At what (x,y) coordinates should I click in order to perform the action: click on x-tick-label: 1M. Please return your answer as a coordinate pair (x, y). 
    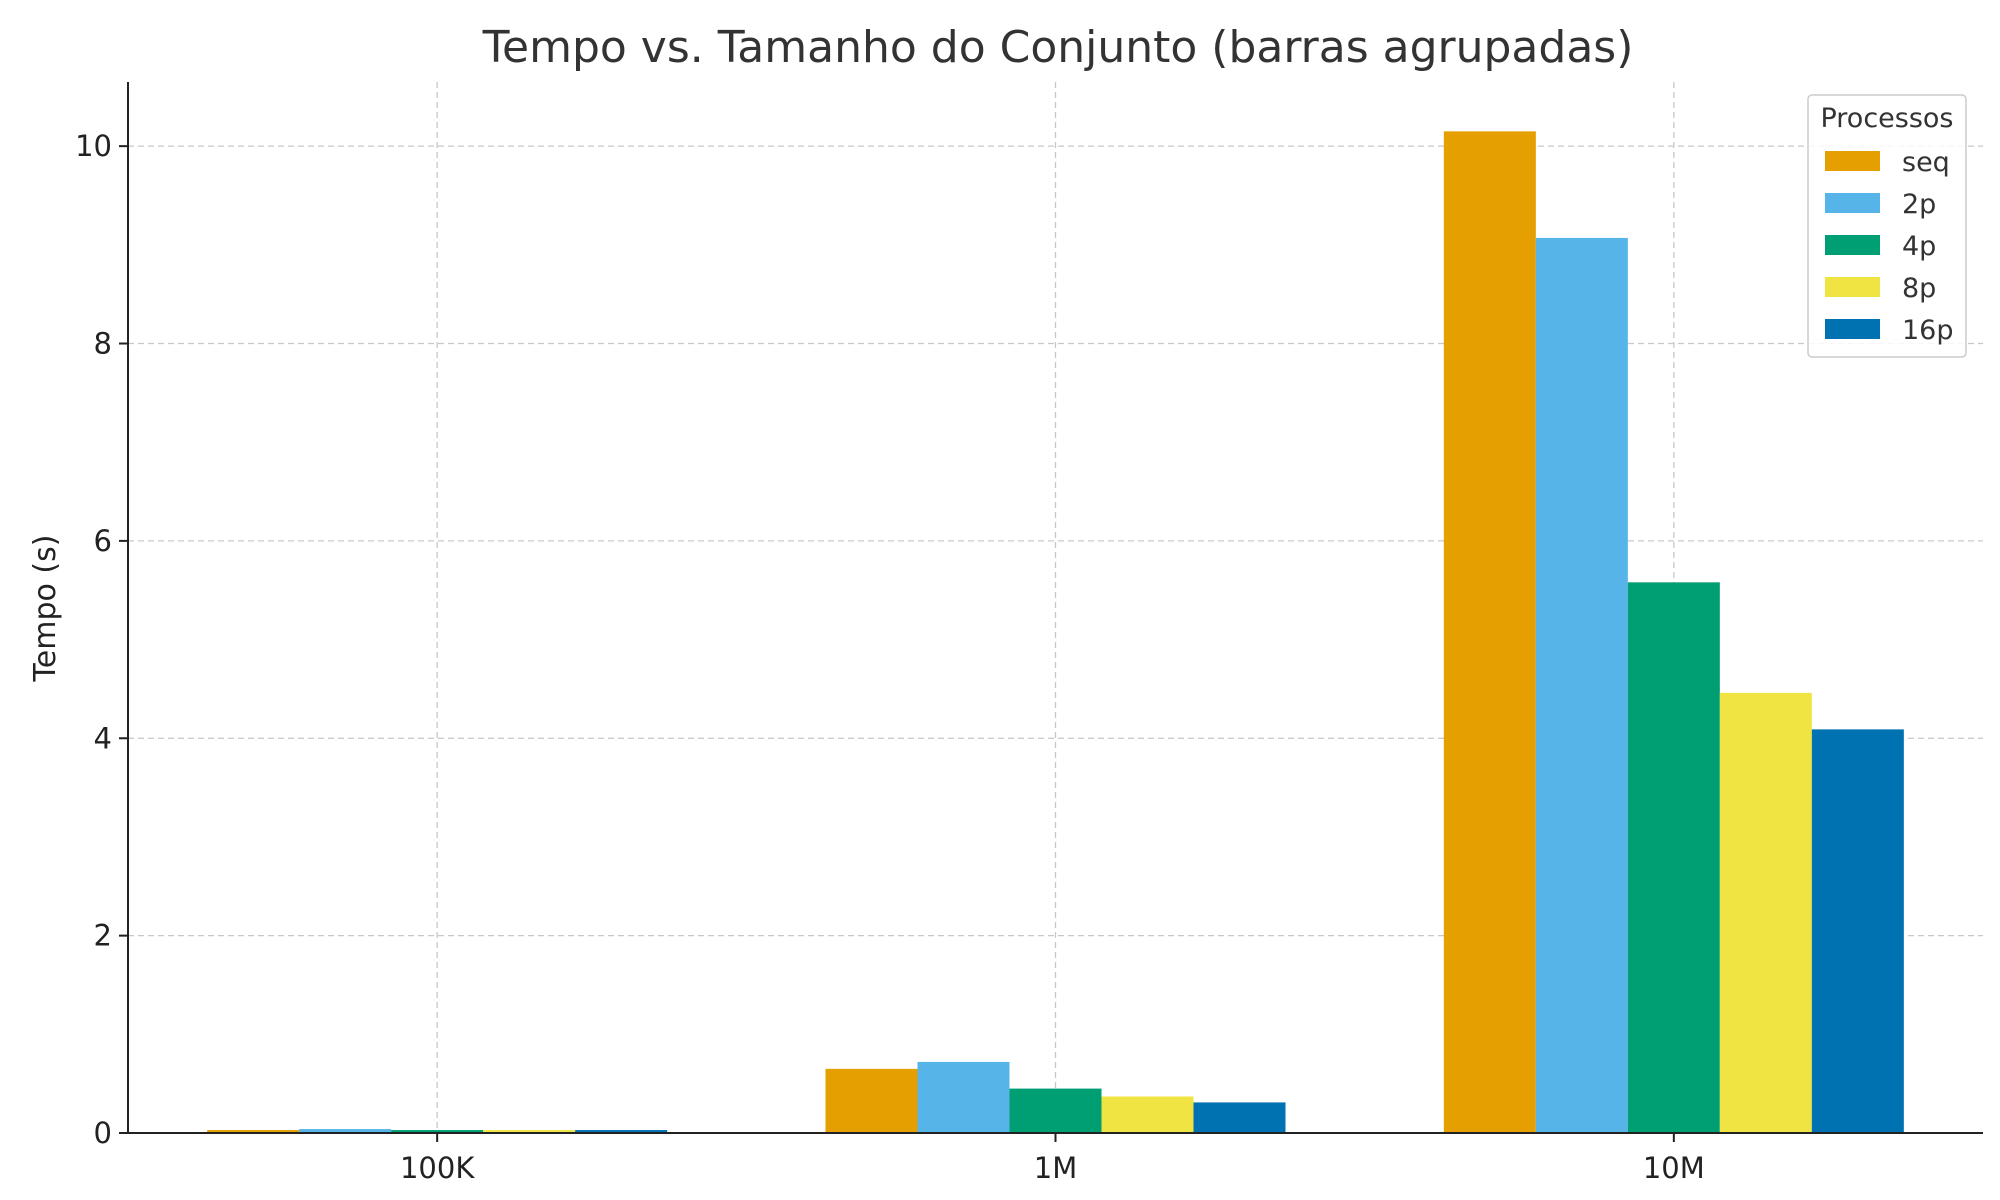
    Looking at the image, I should click on (1055, 1168).